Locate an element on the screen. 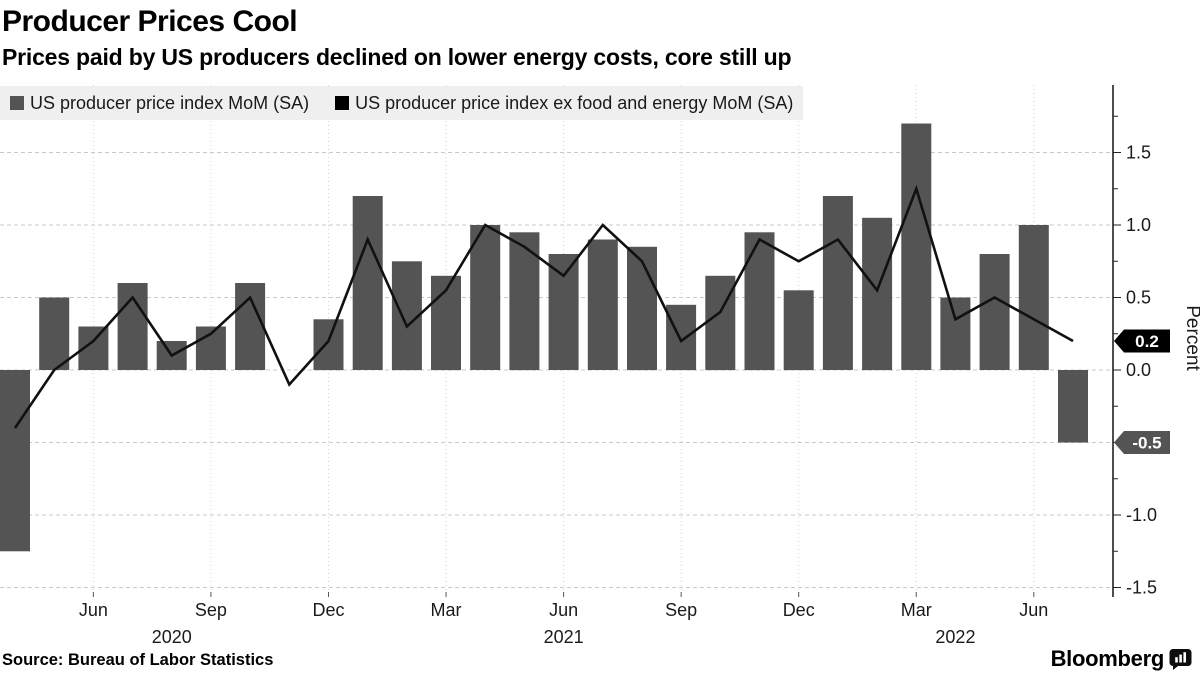  x-axis-labels: Jun Sep Dec Mar Jun Sep Dec Mar Jun 2020 2021 2022 is located at coordinates (563, 619).